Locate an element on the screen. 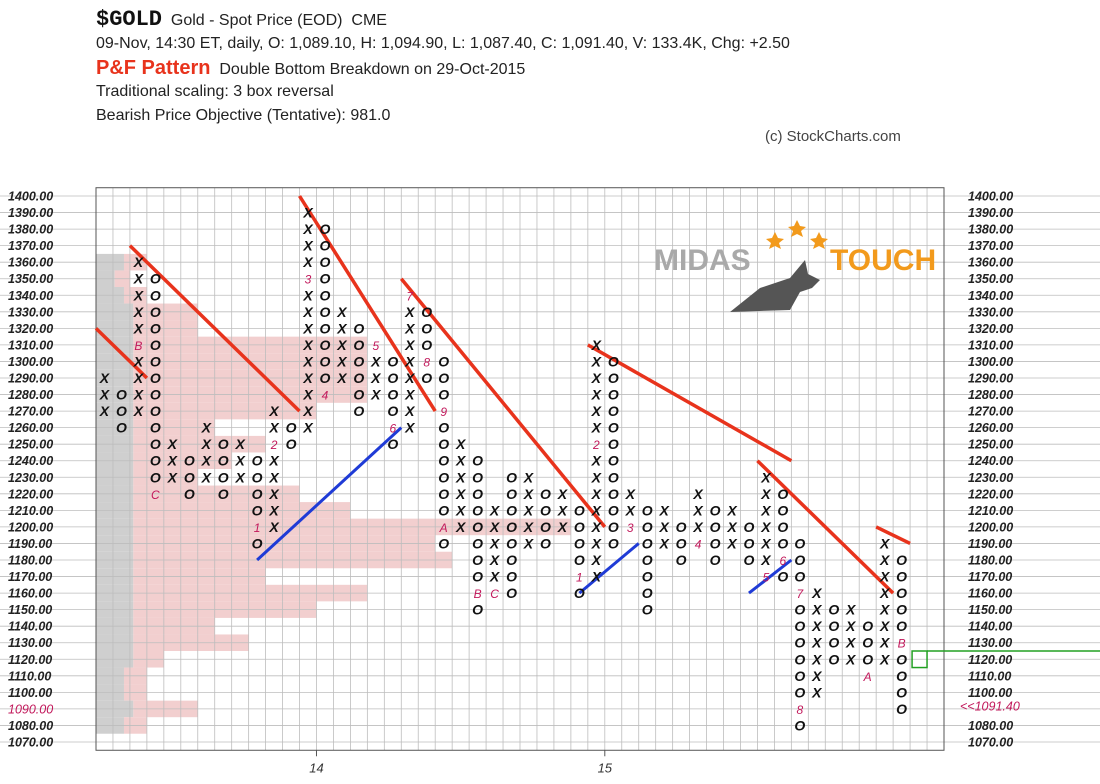 Image resolution: width=1100 pixels, height=784 pixels. x-tick-label: 15 is located at coordinates (605, 767).